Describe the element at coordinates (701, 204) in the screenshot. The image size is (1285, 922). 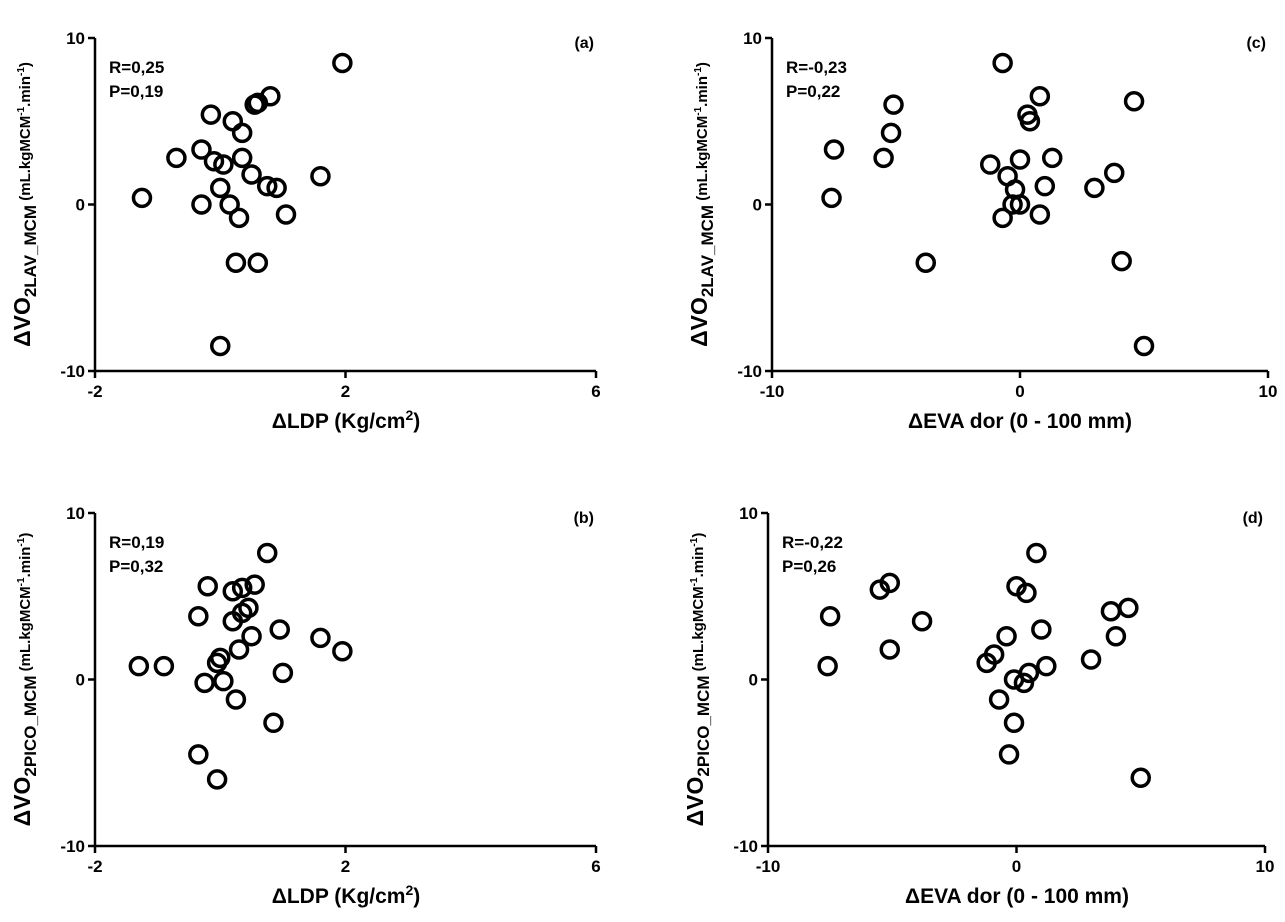
I see `y-axis-title: ΔVO2LAV_MCM (mL.kgMCM-1.min-1)` at that location.